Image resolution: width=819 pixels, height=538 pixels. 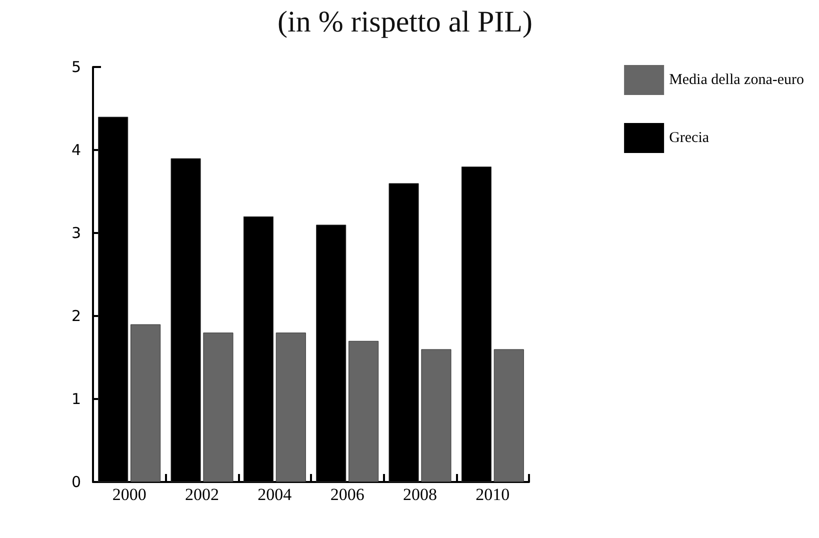 What do you see at coordinates (76, 150) in the screenshot?
I see `y-tick-label: 4` at bounding box center [76, 150].